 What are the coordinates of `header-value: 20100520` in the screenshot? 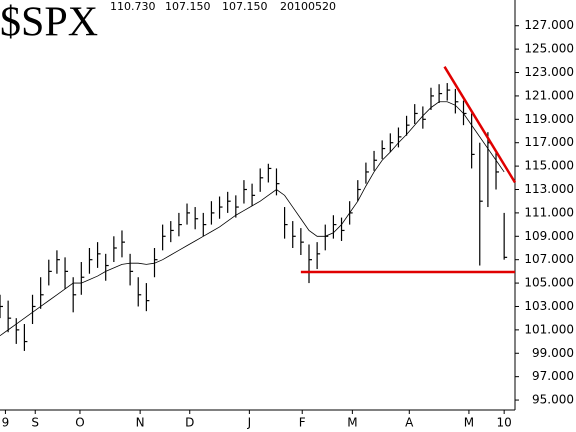 It's located at (308, 6).